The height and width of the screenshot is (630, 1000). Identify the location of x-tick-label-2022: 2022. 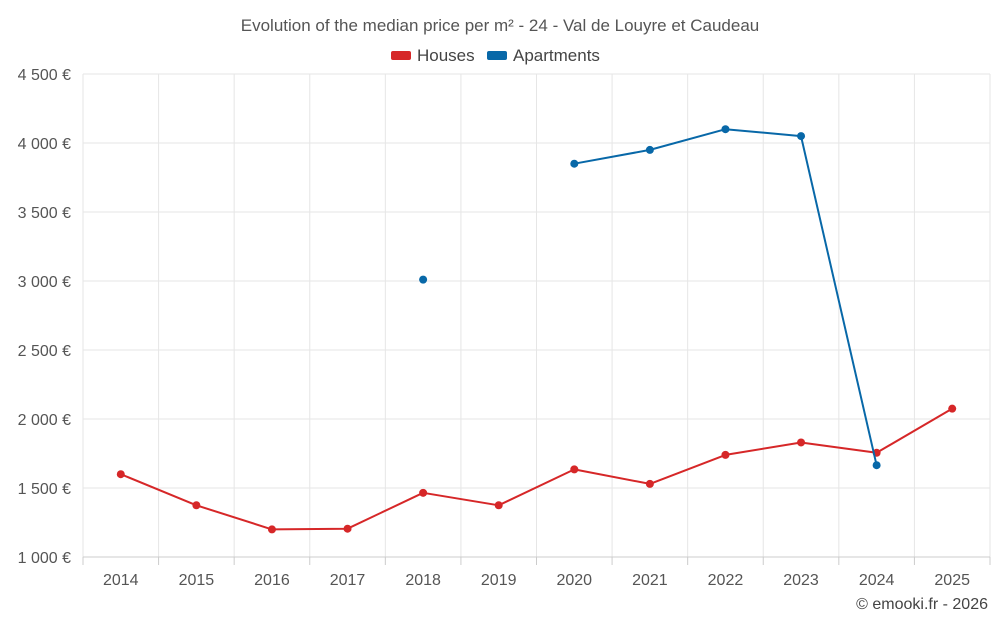
(726, 580).